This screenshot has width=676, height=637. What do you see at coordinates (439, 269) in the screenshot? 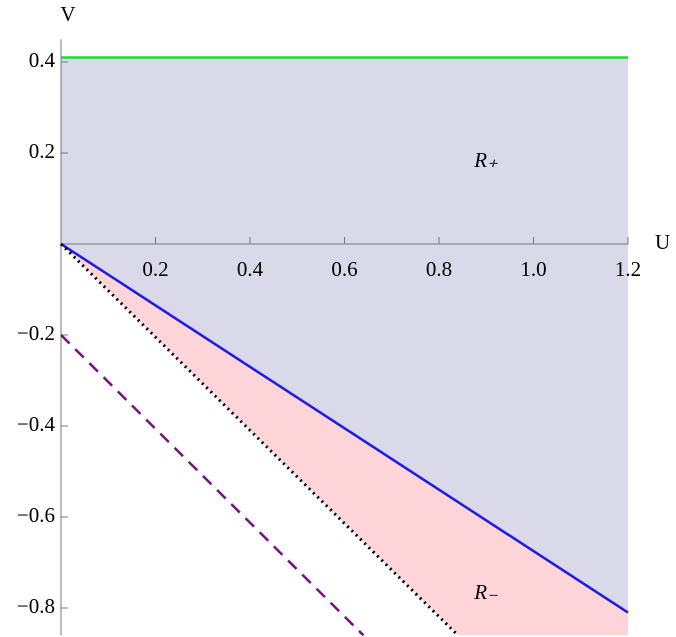
I see `x-tick-label: 0.8` at bounding box center [439, 269].